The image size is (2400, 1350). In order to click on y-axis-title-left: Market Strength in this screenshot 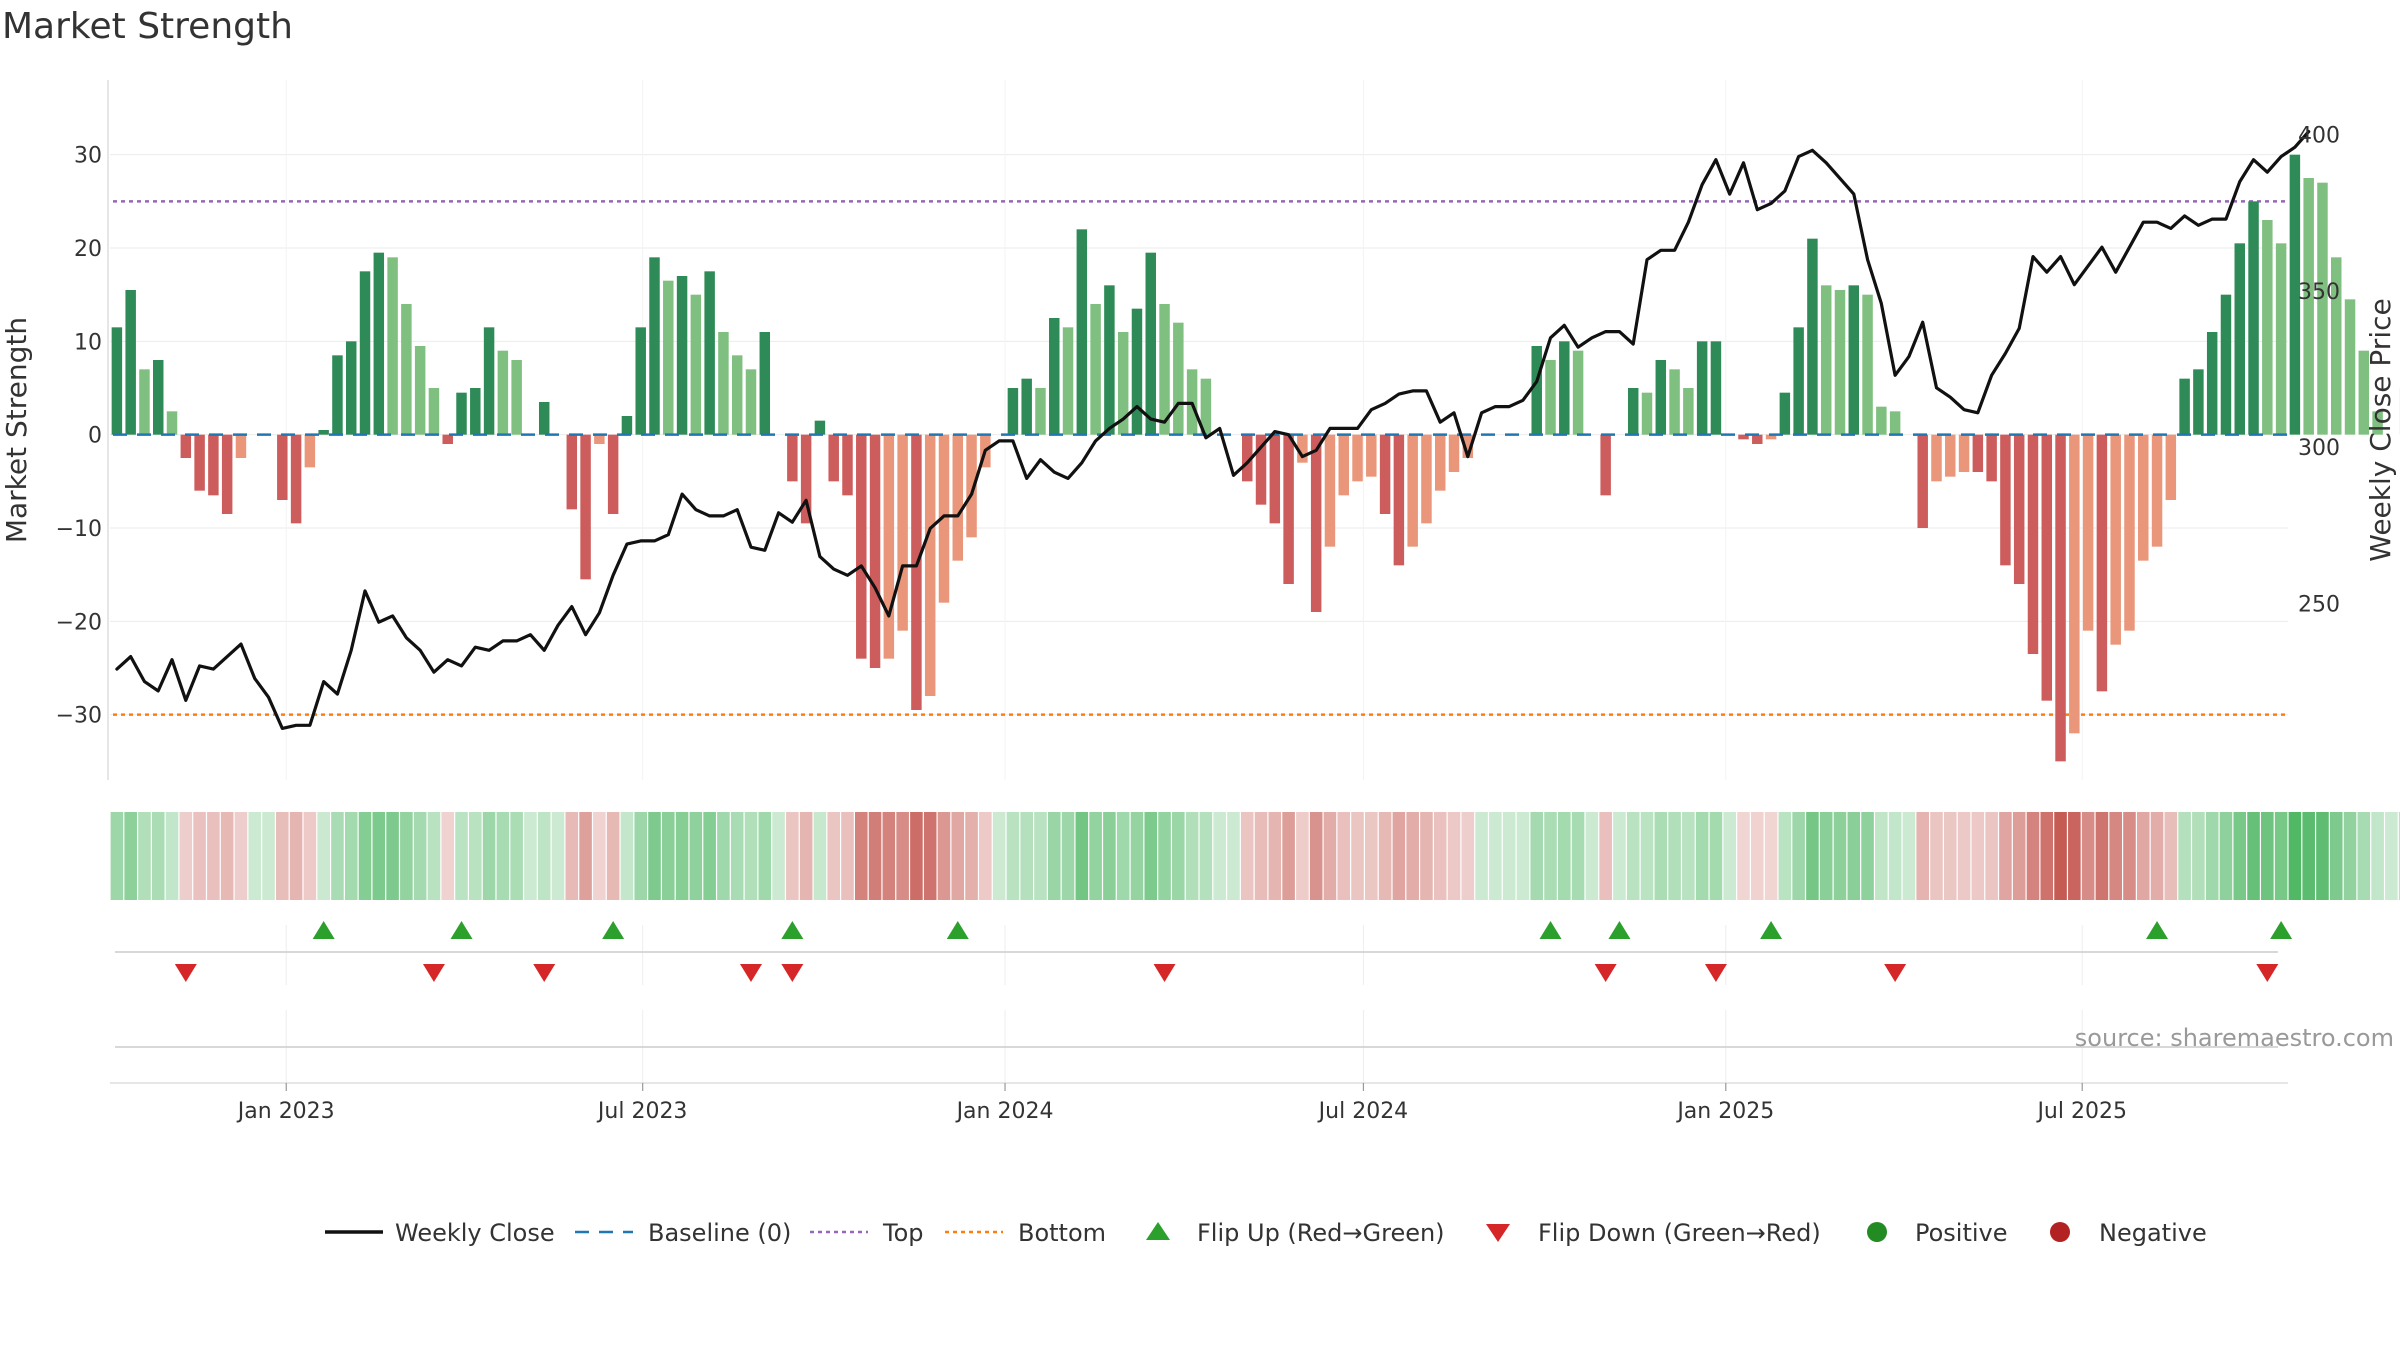, I will do `click(16, 430)`.